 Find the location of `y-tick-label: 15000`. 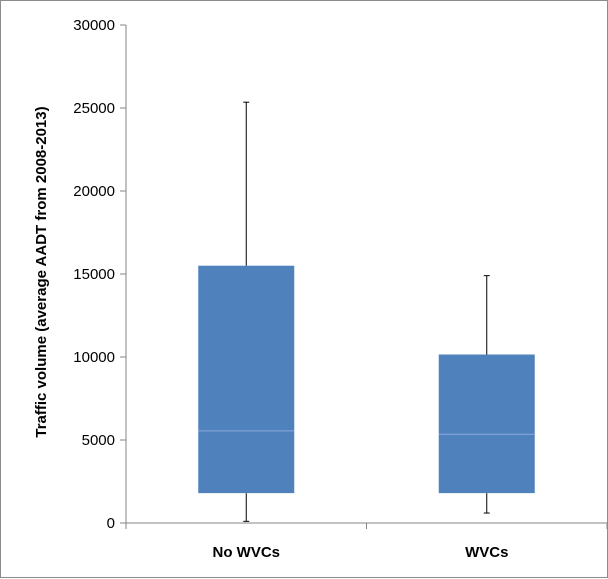

y-tick-label: 15000 is located at coordinates (94, 274).